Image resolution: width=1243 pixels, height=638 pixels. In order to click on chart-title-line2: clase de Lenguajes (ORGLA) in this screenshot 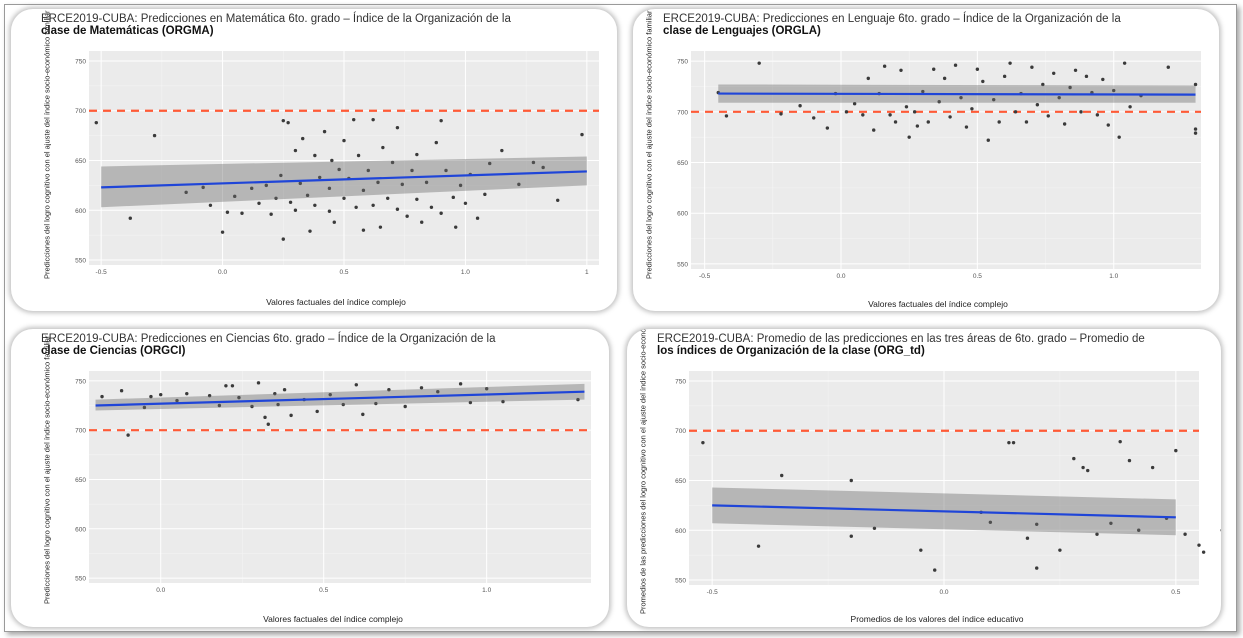, I will do `click(742, 31)`.